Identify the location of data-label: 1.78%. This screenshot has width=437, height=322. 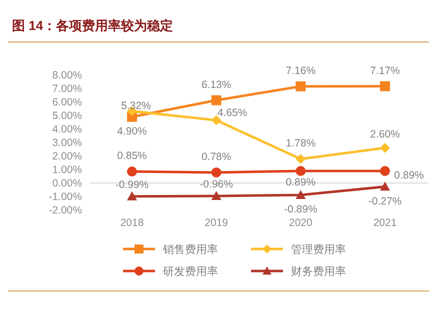
(301, 144).